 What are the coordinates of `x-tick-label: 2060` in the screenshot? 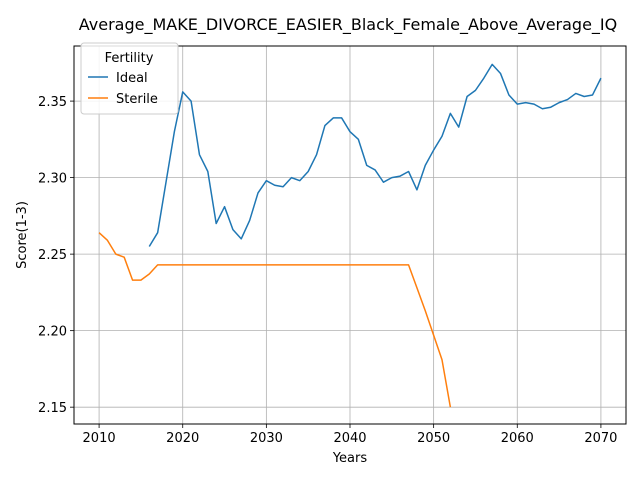 It's located at (517, 438).